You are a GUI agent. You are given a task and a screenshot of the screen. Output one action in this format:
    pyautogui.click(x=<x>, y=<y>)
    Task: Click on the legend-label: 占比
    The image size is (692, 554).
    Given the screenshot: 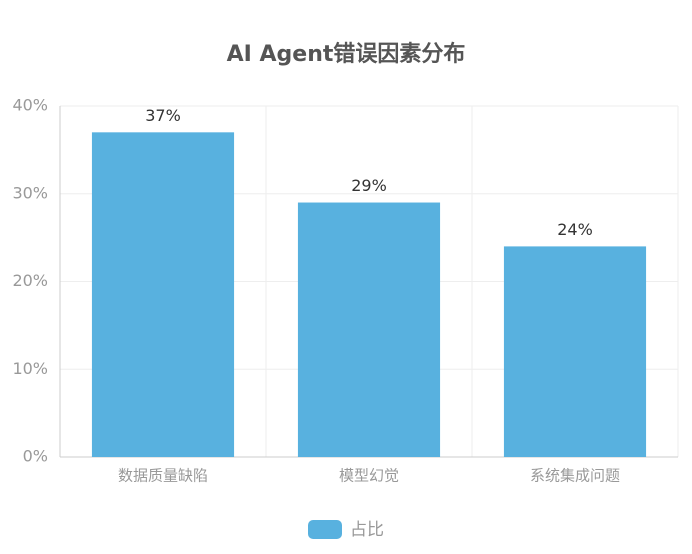 What is the action you would take?
    pyautogui.click(x=367, y=530)
    